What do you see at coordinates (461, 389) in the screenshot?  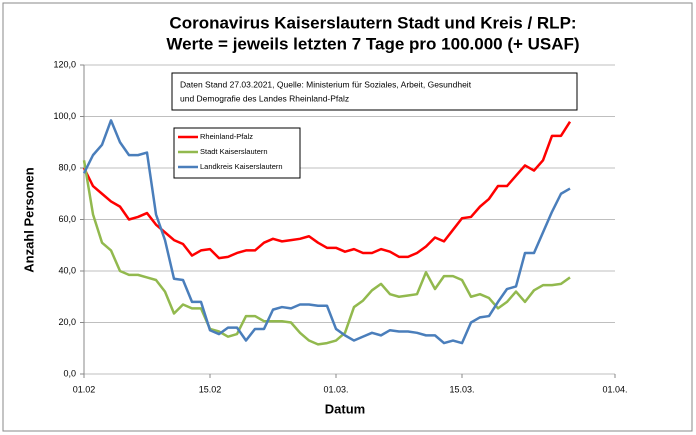 I see `x-tick-label: 15.03.` at bounding box center [461, 389].